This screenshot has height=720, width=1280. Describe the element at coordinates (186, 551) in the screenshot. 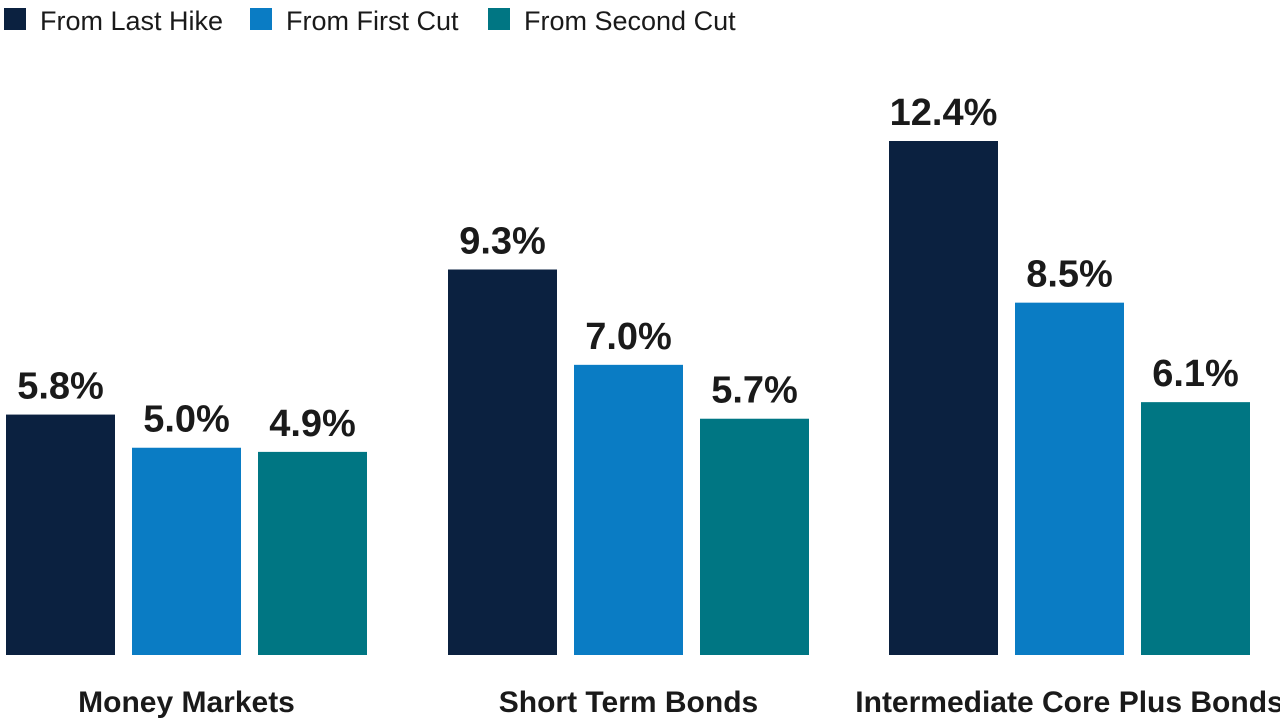

I see `bar-money-markets-from-first-cut` at that location.